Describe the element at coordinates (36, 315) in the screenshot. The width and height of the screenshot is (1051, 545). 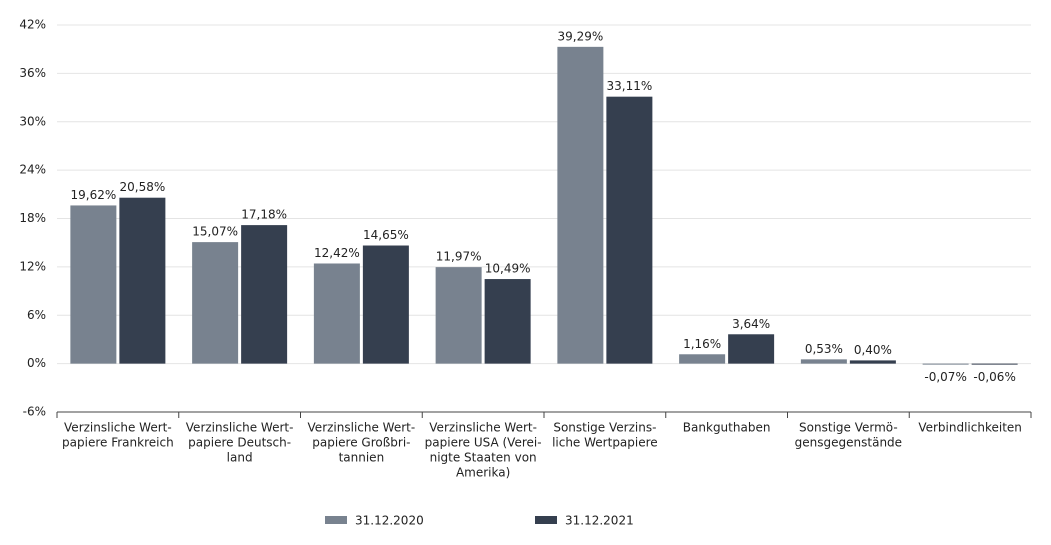
I see `y-tick-label: 6%` at that location.